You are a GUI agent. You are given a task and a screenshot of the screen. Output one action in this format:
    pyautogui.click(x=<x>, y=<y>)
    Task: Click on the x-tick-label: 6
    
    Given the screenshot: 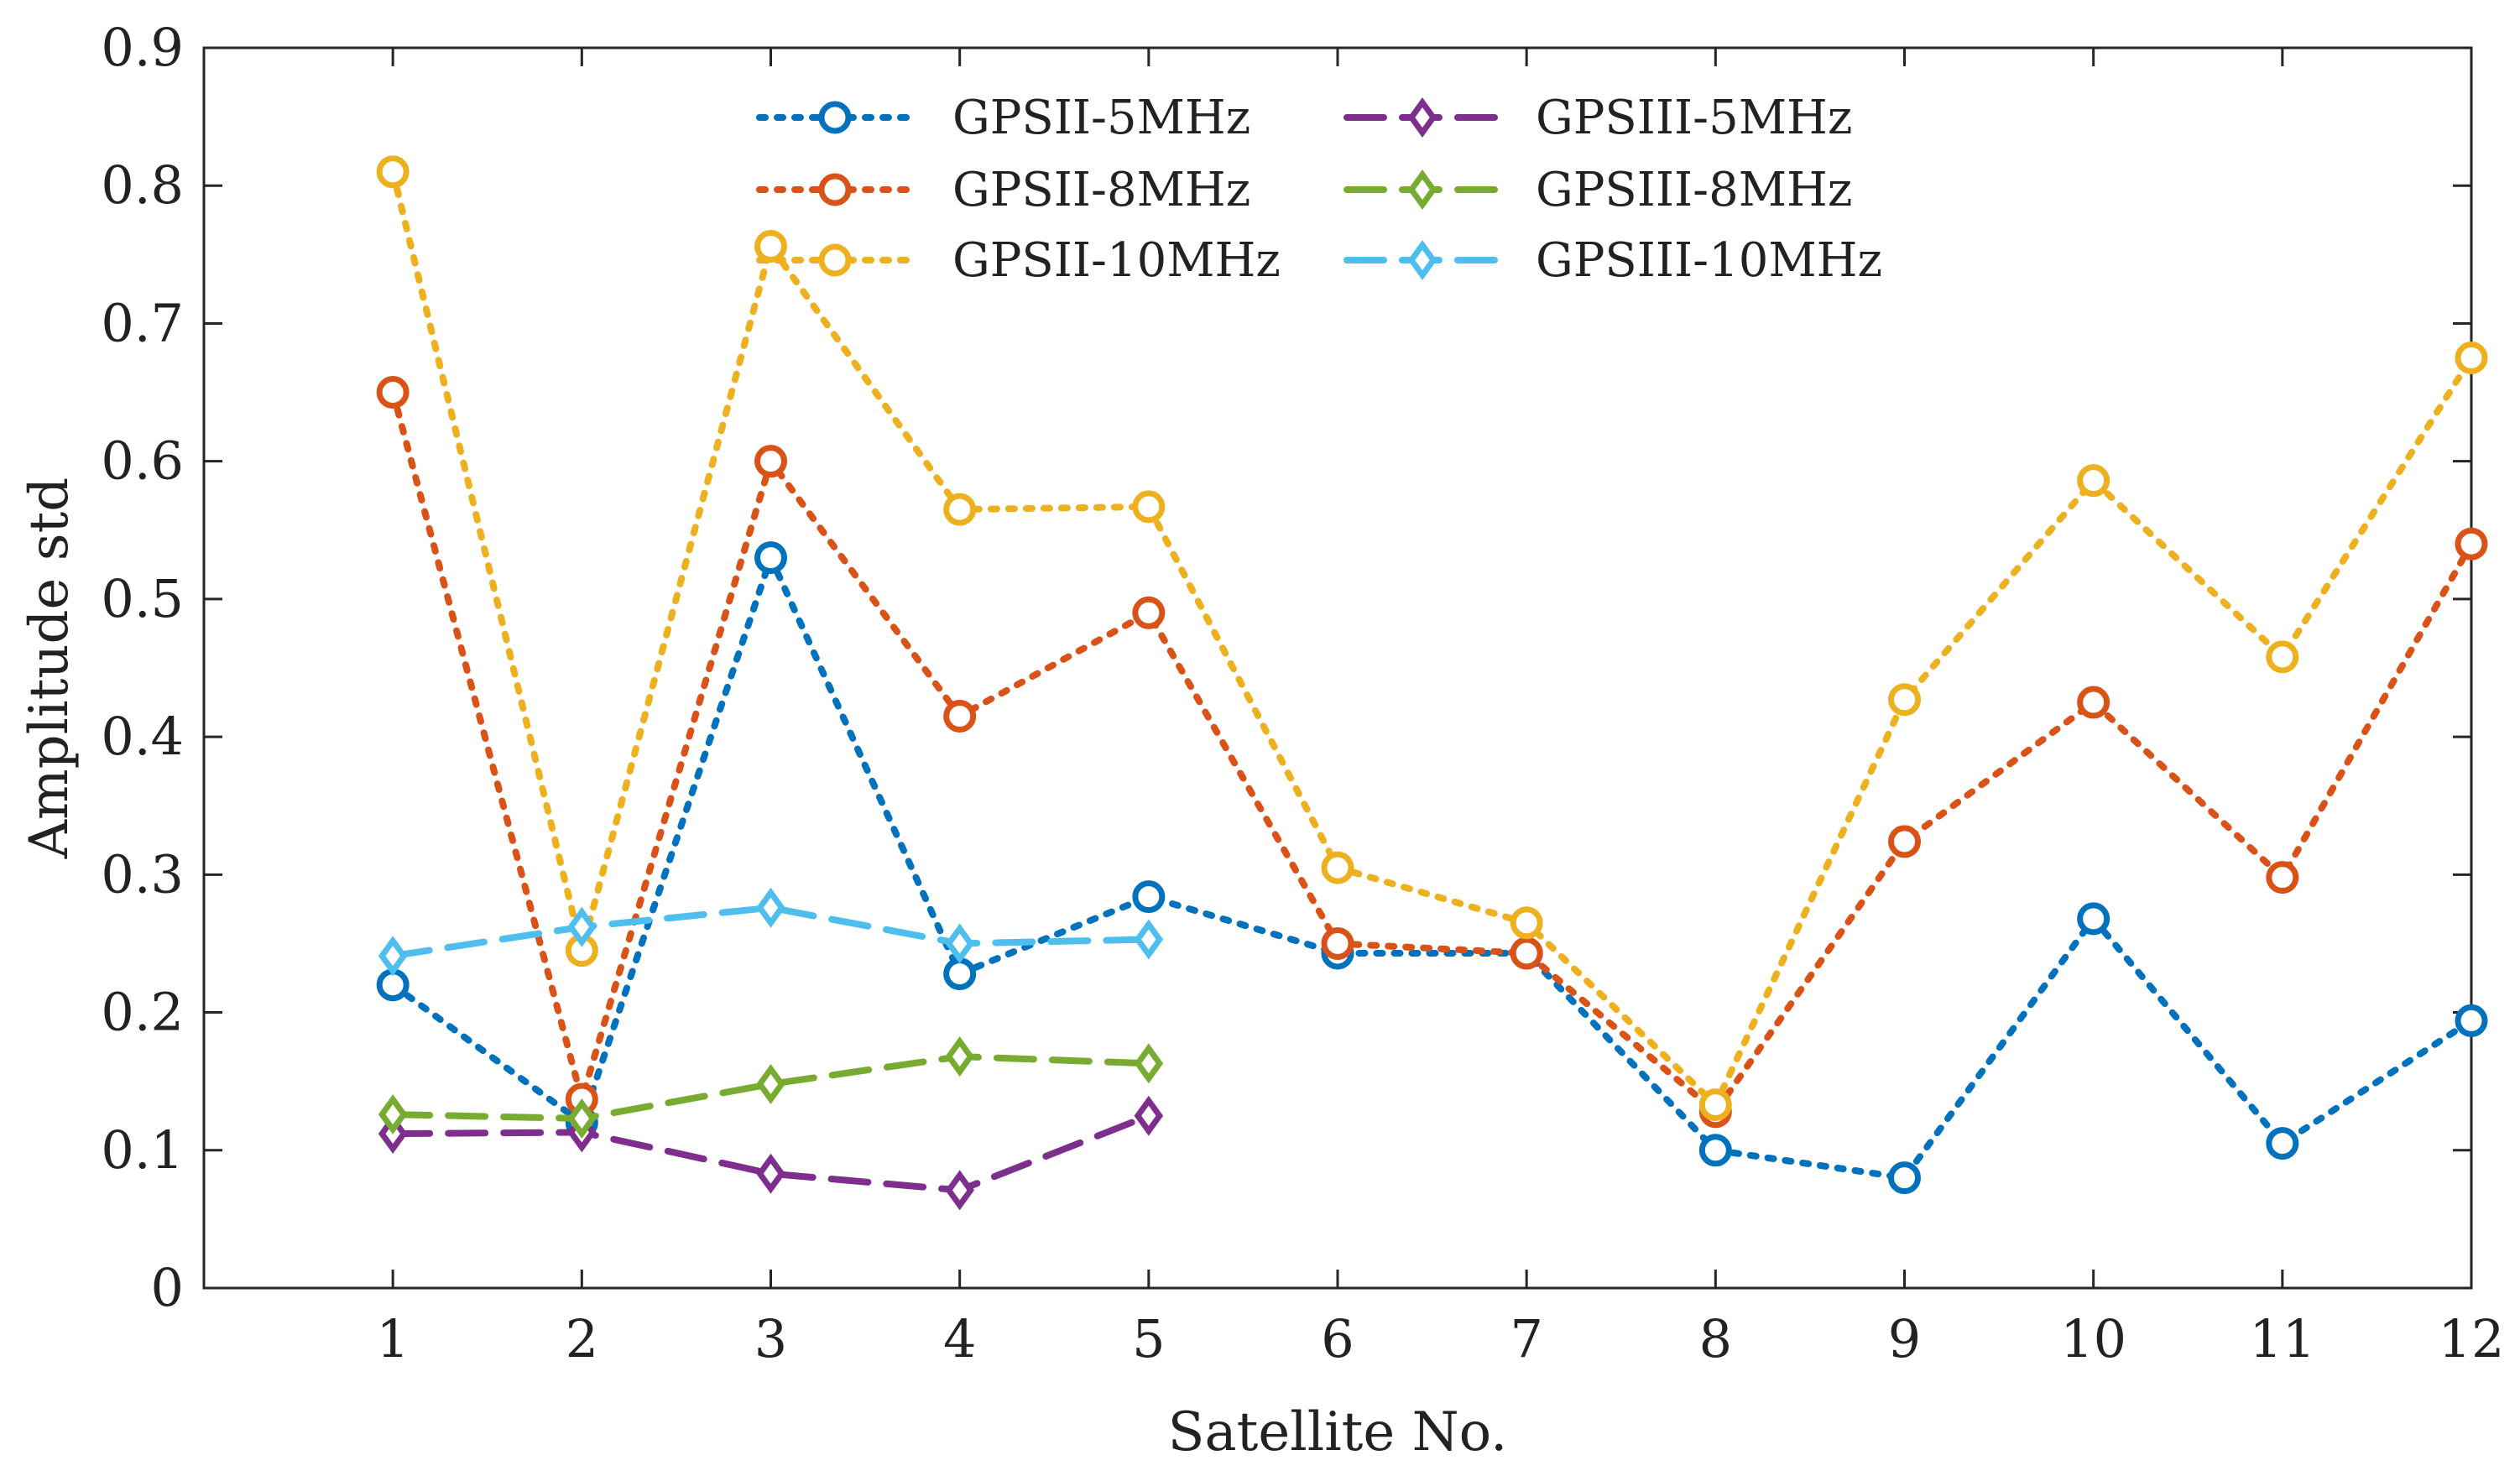 What is the action you would take?
    pyautogui.click(x=1337, y=1338)
    